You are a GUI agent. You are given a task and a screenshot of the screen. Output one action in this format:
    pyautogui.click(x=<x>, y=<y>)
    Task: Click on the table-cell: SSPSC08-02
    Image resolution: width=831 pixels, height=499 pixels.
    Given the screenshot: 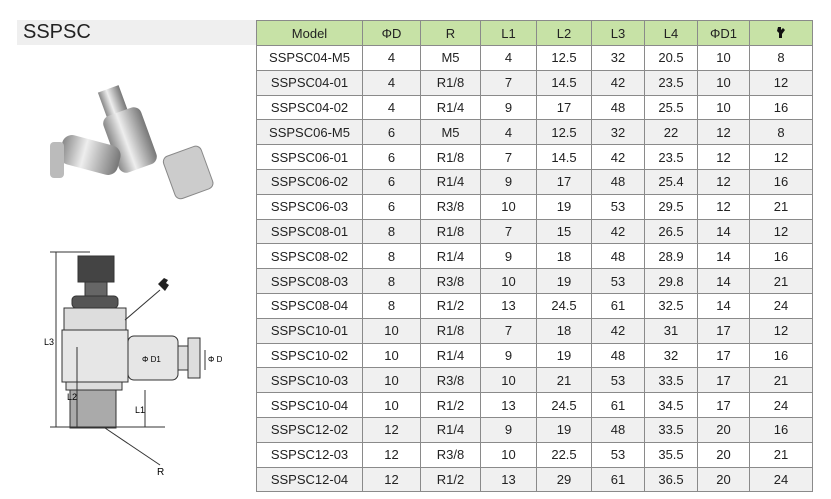 What is the action you would take?
    pyautogui.click(x=309, y=256)
    